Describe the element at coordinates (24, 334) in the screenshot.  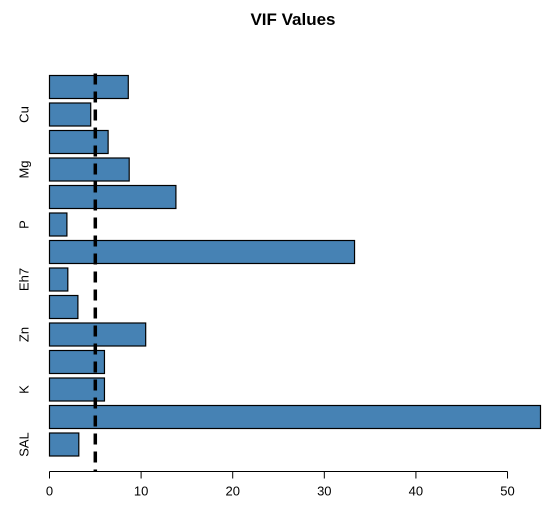
I see `y-tick-label-zn: Zn` at that location.